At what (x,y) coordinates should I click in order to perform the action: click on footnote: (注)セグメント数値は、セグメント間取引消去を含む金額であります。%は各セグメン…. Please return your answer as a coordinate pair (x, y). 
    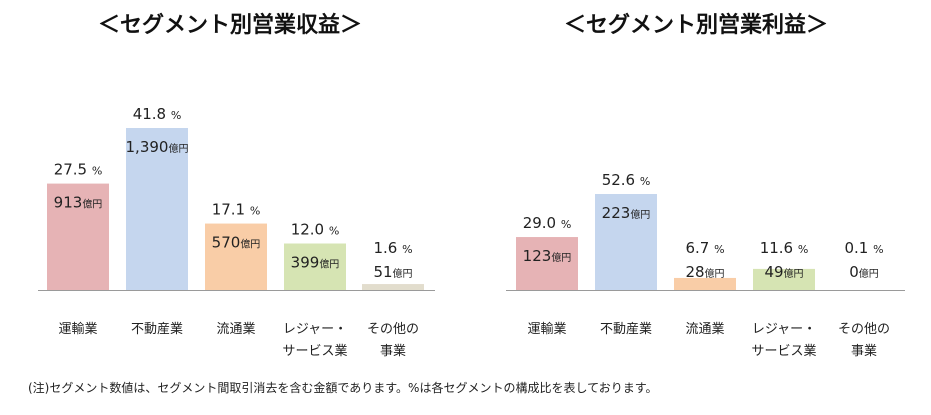
    Looking at the image, I should click on (343, 388).